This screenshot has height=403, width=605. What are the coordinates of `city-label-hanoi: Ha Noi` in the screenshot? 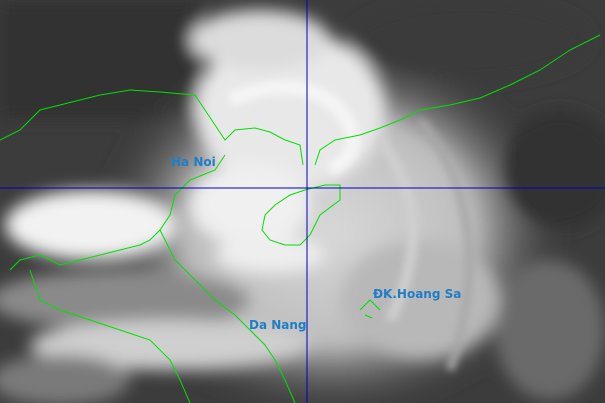 It's located at (193, 162).